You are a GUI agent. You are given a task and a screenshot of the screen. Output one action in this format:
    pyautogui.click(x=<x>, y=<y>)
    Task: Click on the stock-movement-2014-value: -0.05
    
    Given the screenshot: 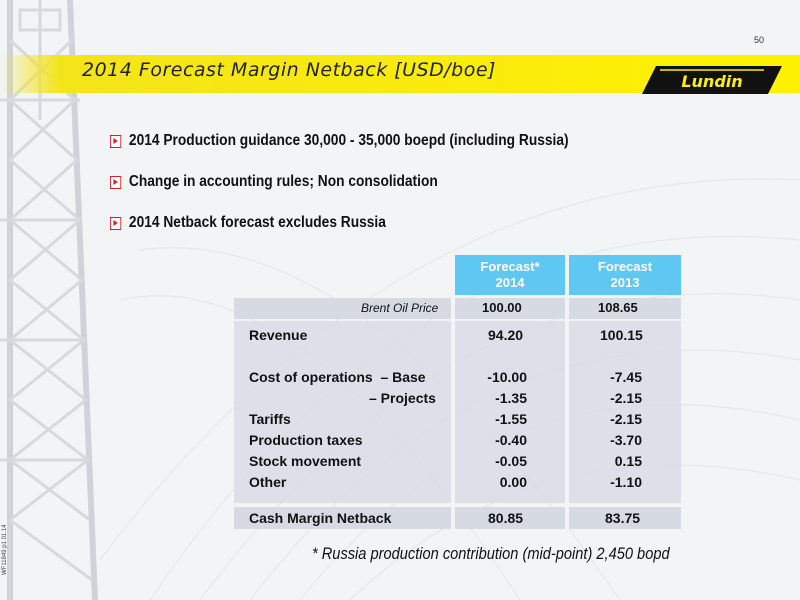 What is the action you would take?
    pyautogui.click(x=511, y=461)
    